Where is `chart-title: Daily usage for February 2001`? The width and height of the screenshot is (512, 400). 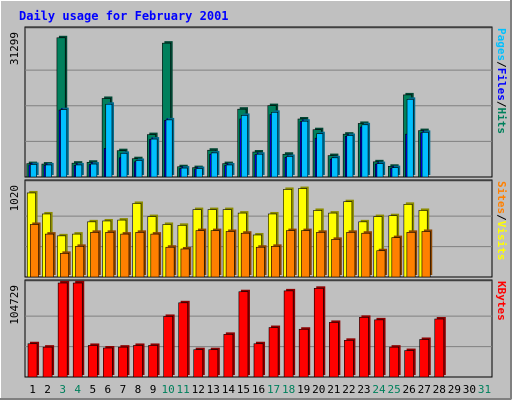 chart-title: Daily usage for February 2001 is located at coordinates (124, 16).